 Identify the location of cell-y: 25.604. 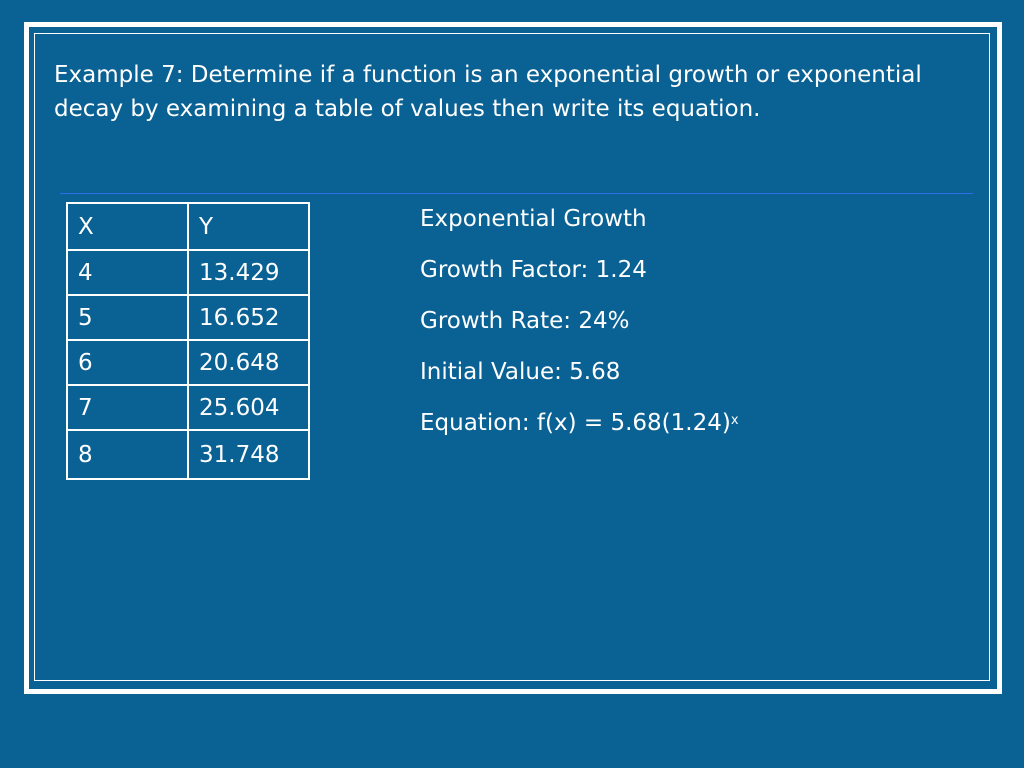
(248, 407).